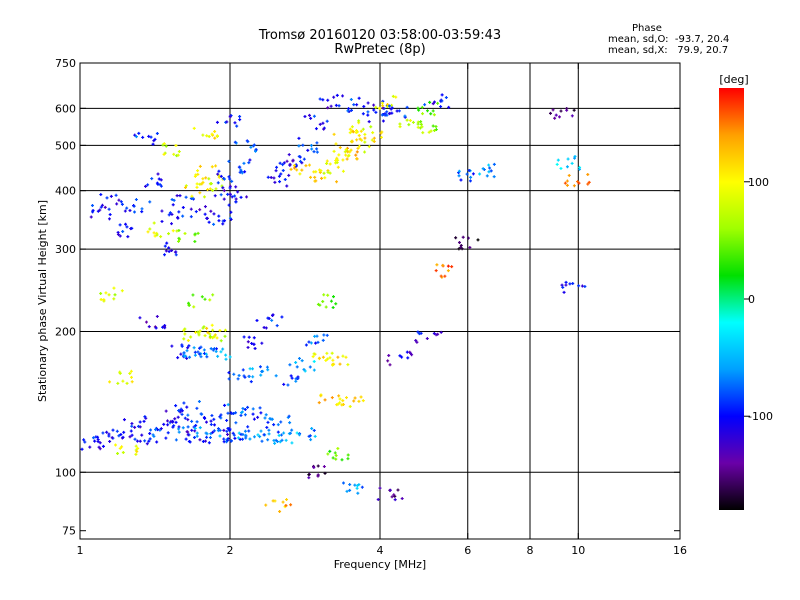 This screenshot has height=600, width=800. I want to click on colorbar-tick-label: 0, so click(751, 299).